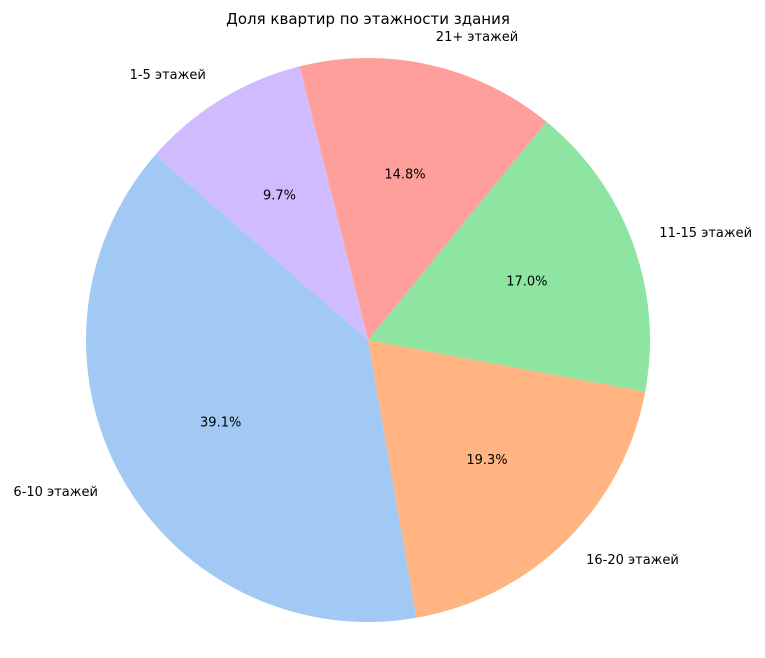 This screenshot has width=765, height=658. I want to click on slice-percent-3: 14.8%, so click(404, 174).